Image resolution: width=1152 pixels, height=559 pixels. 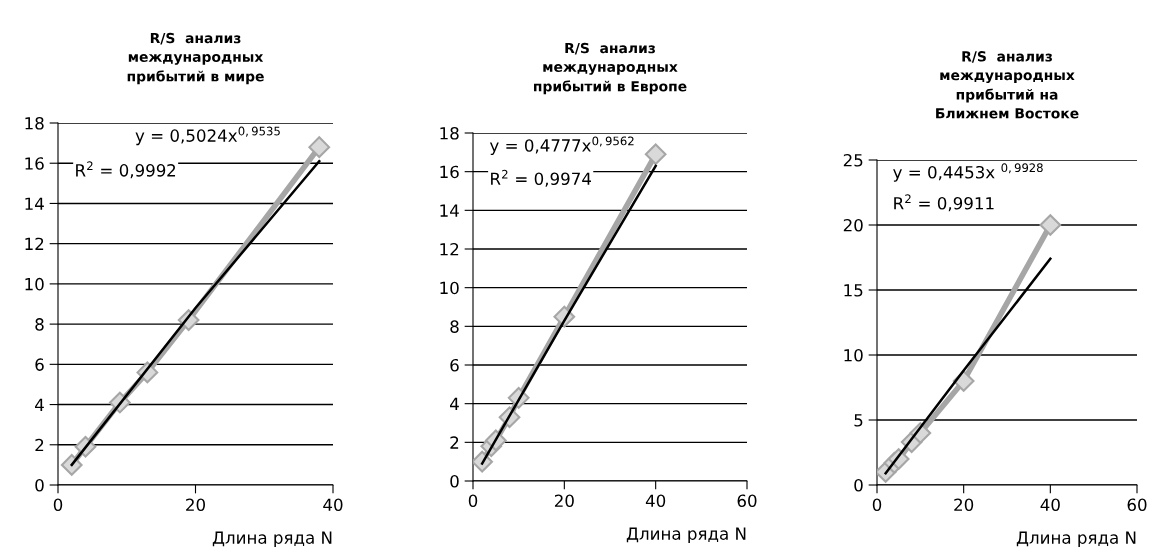 What do you see at coordinates (126, 170) in the screenshot?
I see `annotation: R$^{2}$ = 0,9992` at bounding box center [126, 170].